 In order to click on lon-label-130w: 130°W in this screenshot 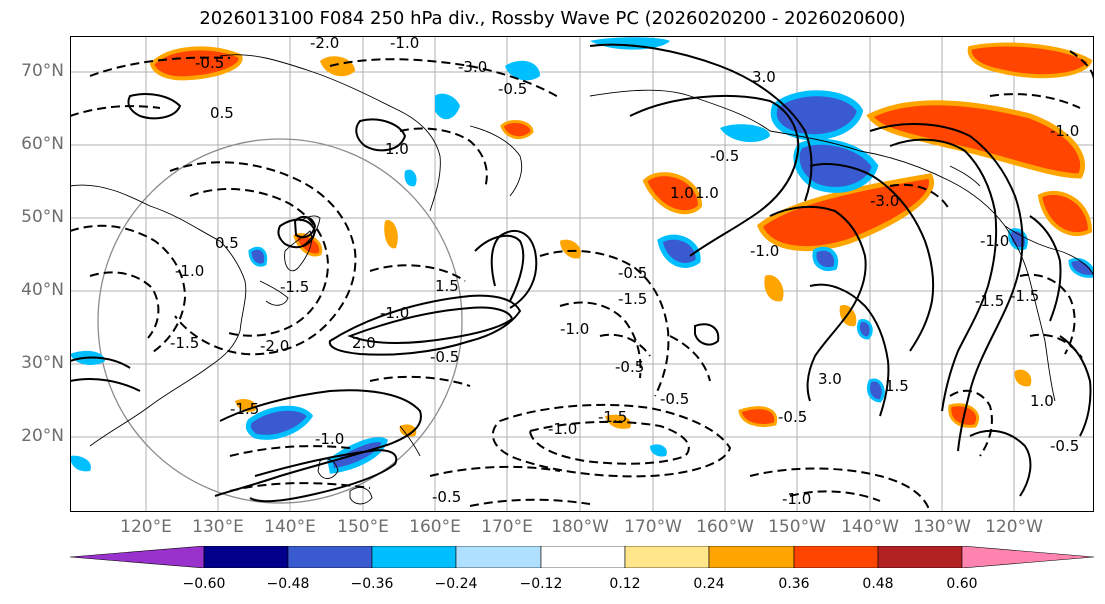, I will do `click(942, 527)`.